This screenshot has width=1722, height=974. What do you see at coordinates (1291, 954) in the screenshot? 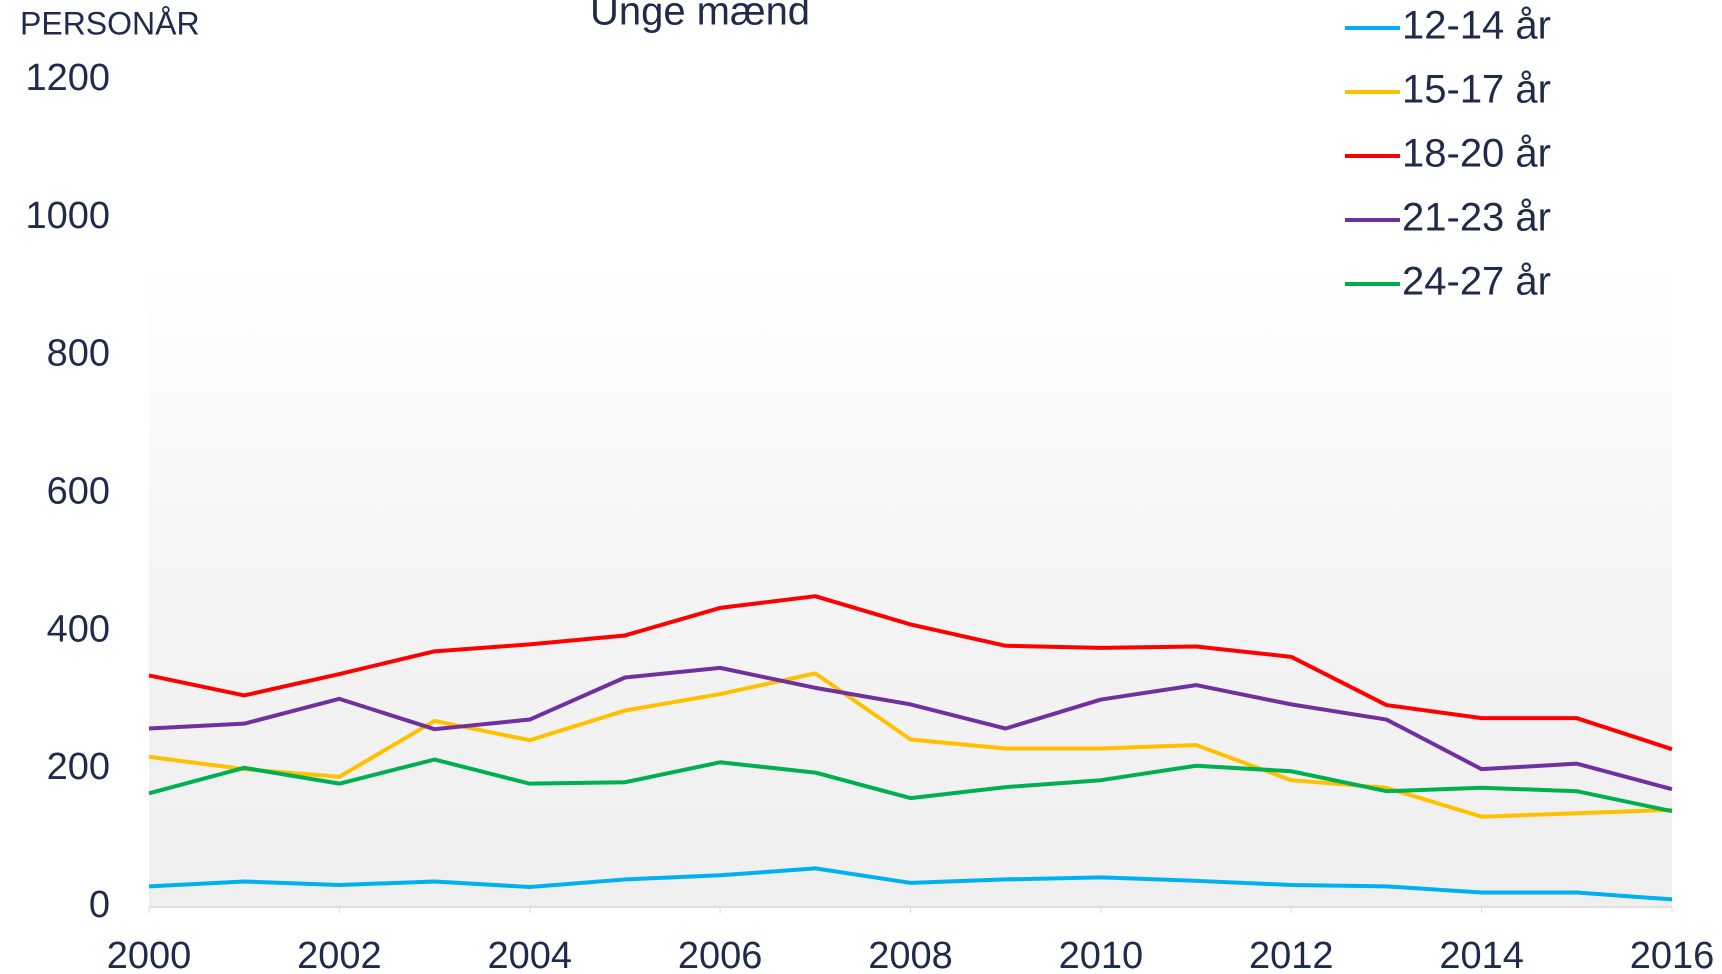
I see `x-tick-label: 2012` at bounding box center [1291, 954].